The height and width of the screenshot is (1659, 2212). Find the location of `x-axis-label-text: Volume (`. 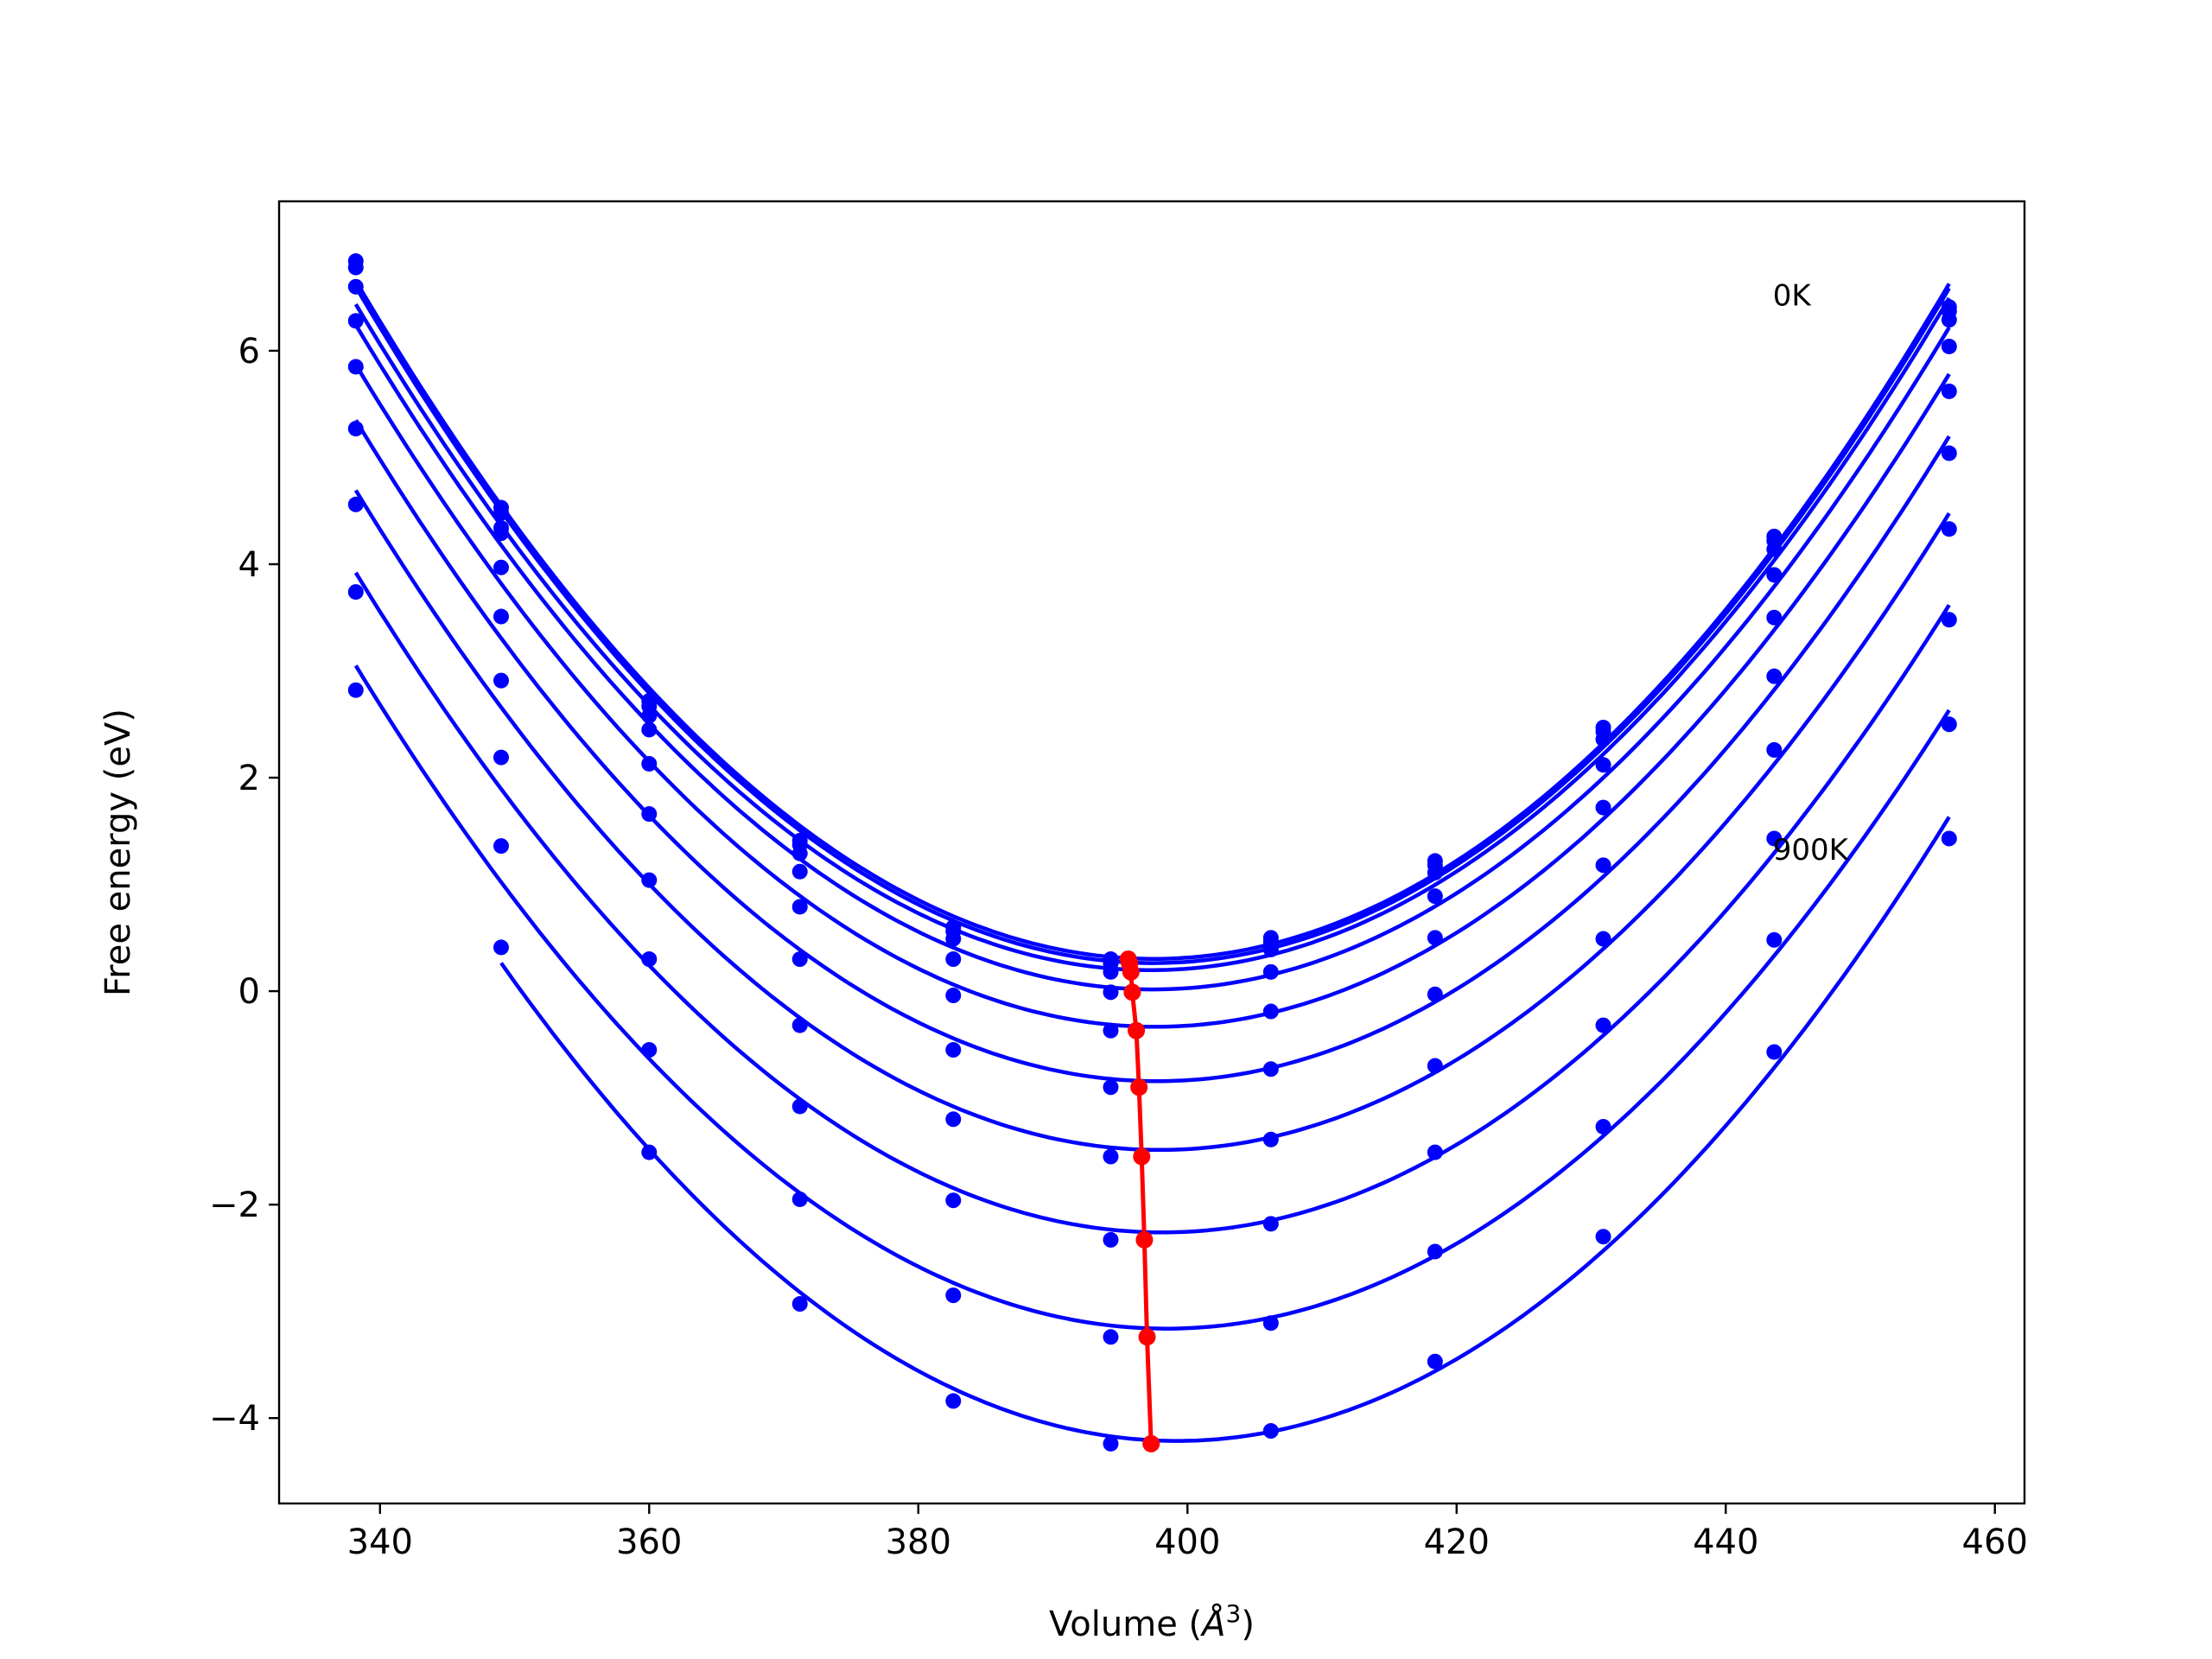

x-axis-label-text: Volume ( is located at coordinates (1125, 1624).